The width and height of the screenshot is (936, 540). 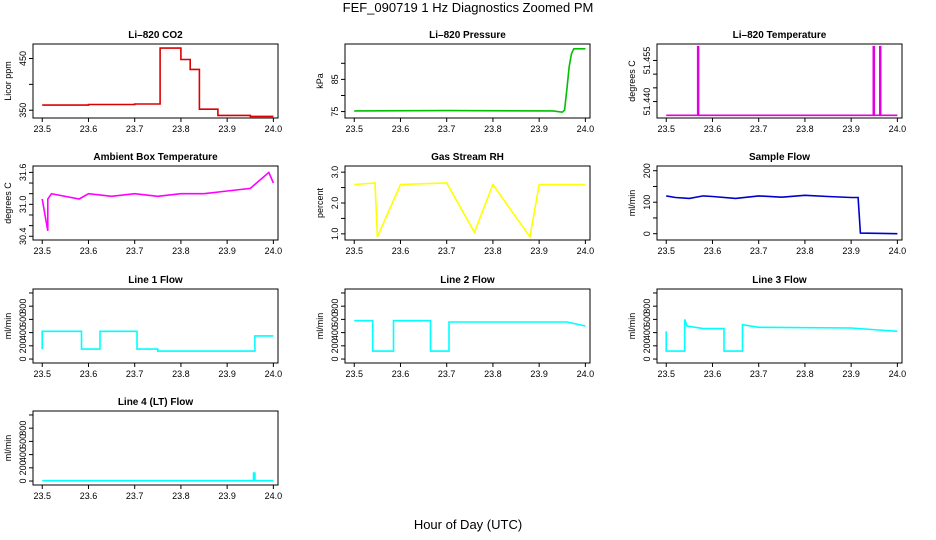 What do you see at coordinates (320, 202) in the screenshot?
I see `y-axis-label: percent` at bounding box center [320, 202].